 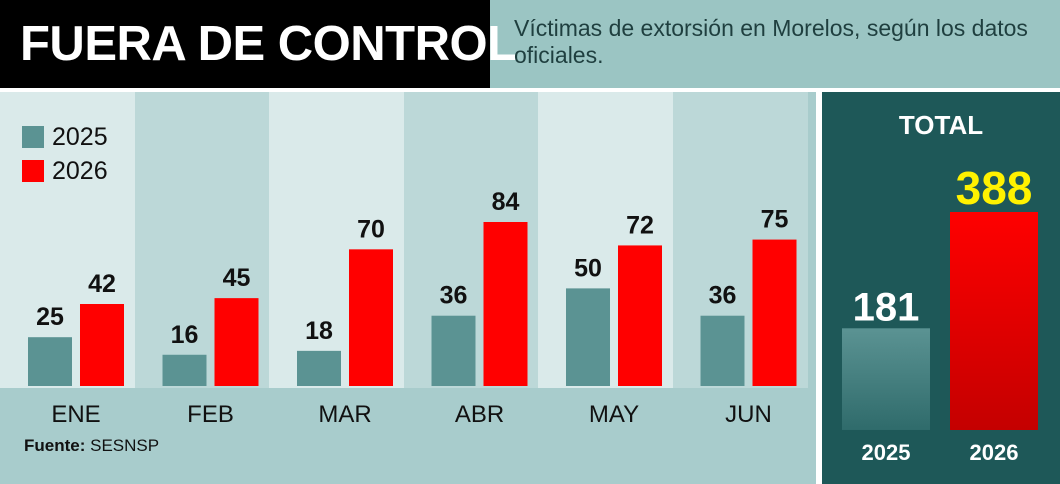 What do you see at coordinates (319, 331) in the screenshot?
I see `value-label-mar-2025: 18` at bounding box center [319, 331].